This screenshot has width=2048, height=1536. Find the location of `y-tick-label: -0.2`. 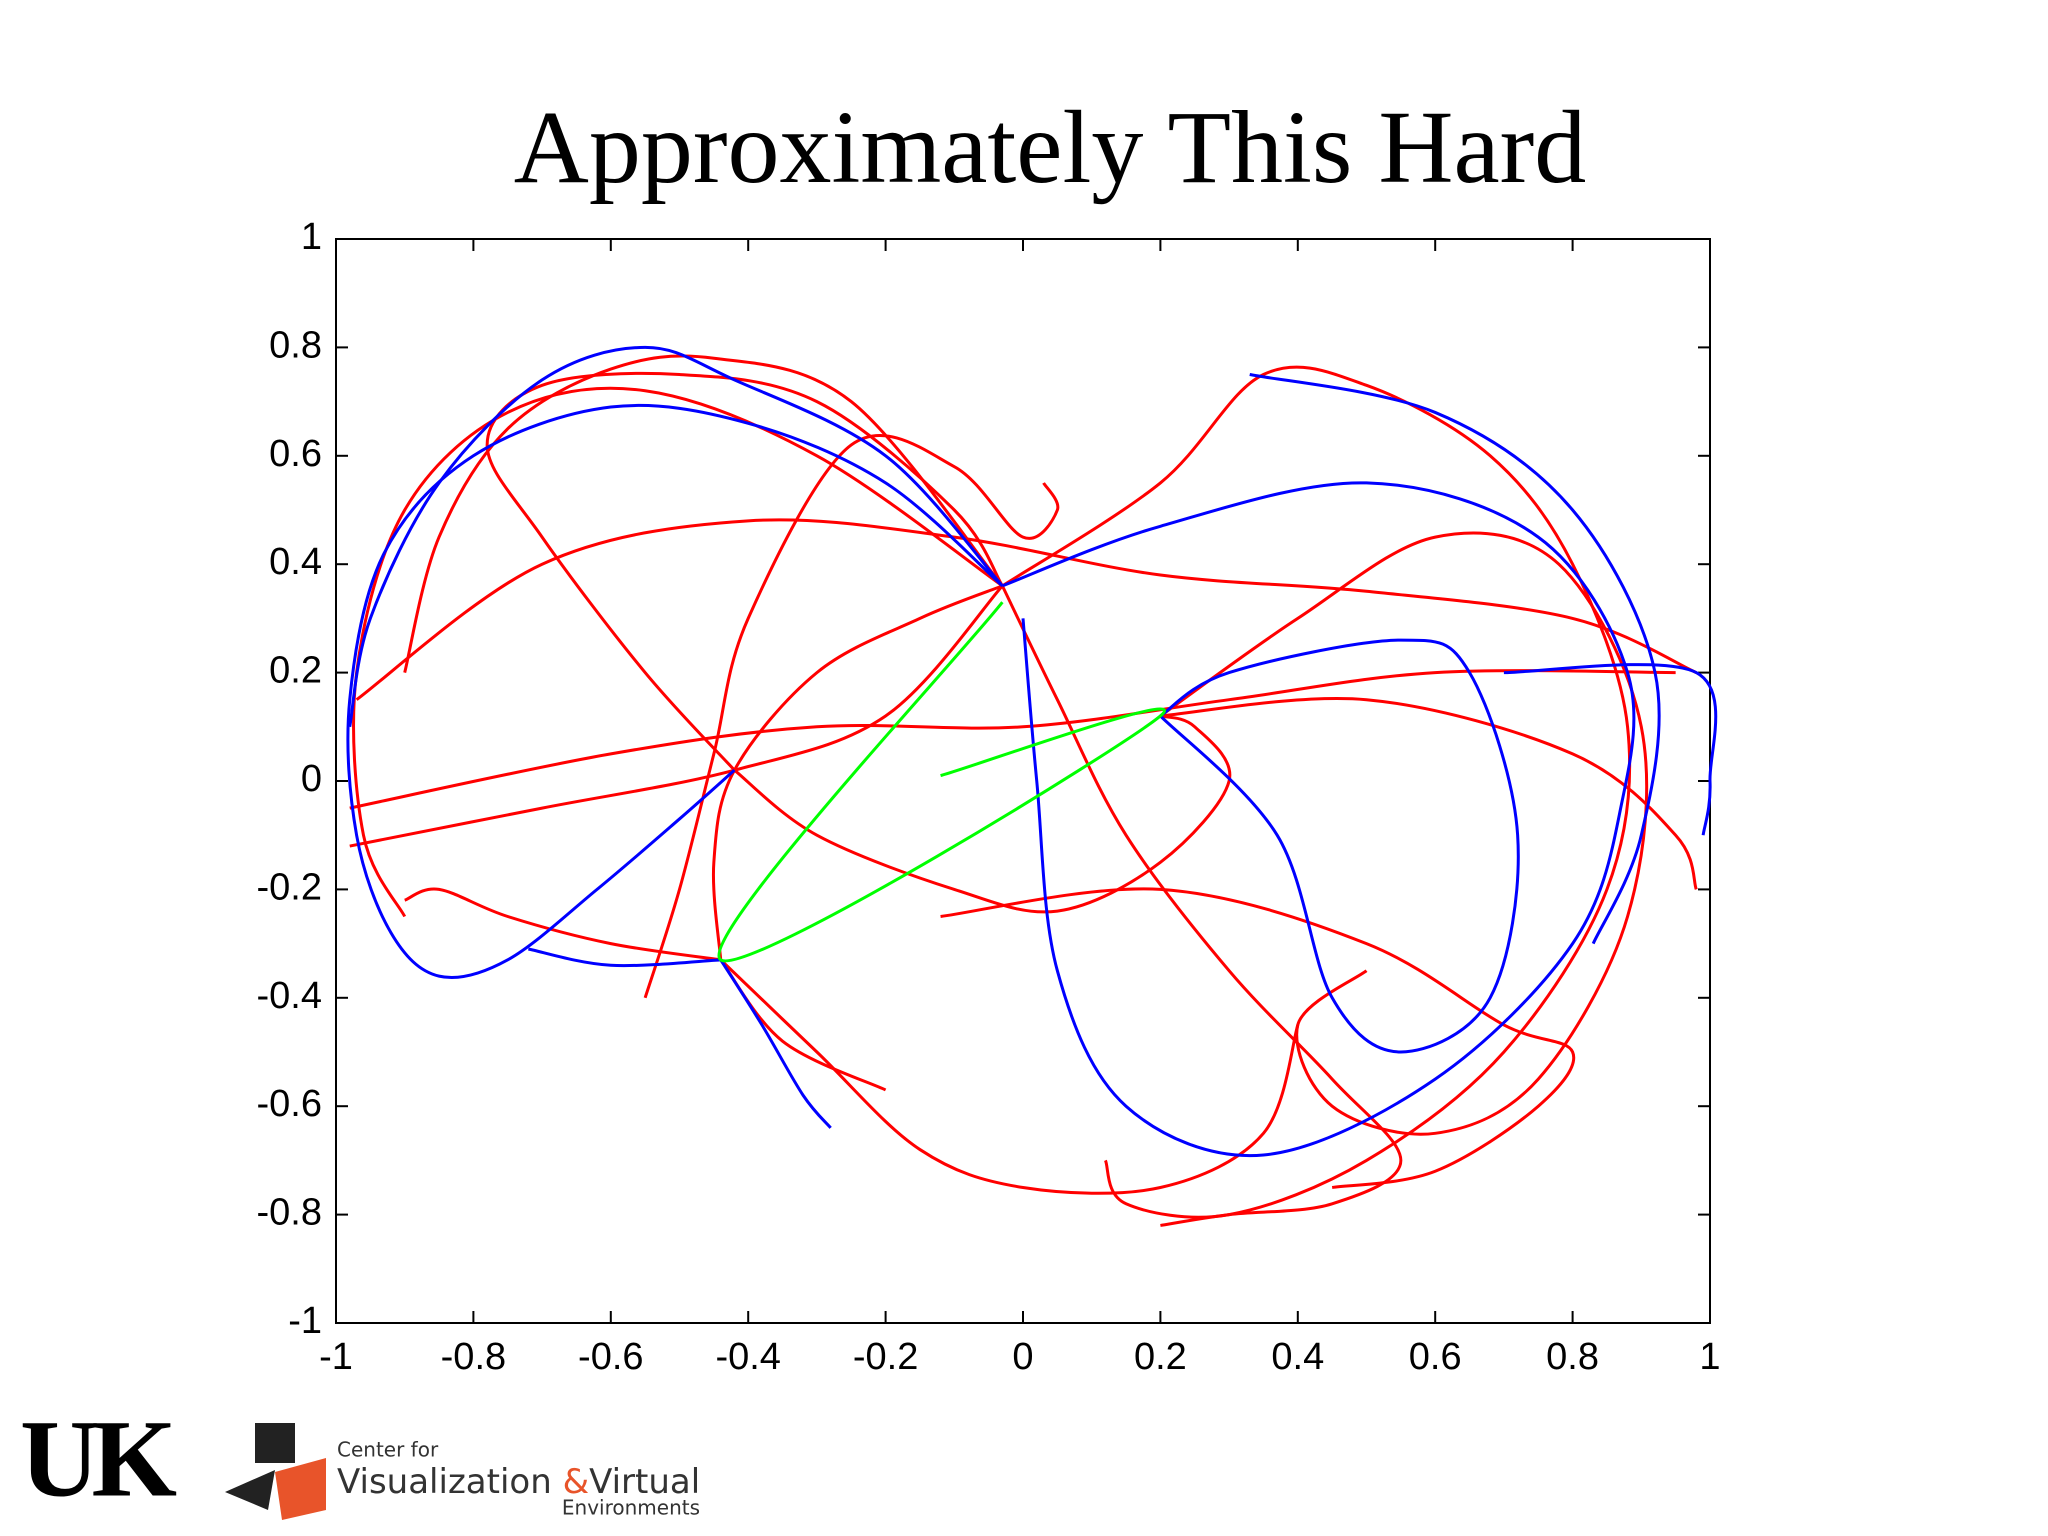

y-tick-label: -0.2 is located at coordinates (289, 887).